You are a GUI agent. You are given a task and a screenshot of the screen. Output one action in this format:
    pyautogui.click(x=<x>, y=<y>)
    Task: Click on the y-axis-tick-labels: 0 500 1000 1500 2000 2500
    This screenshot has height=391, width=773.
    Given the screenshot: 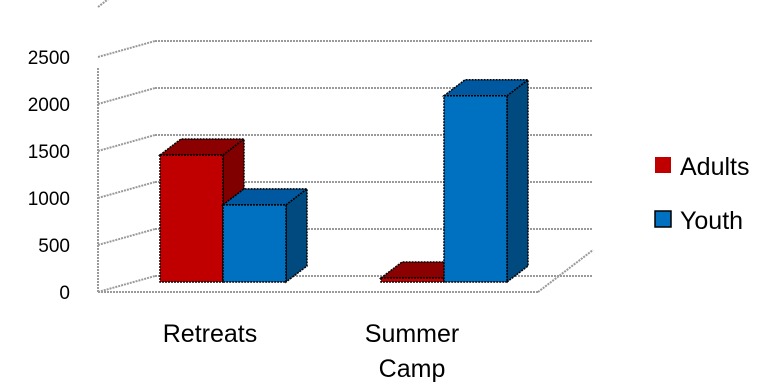 What is the action you would take?
    pyautogui.click(x=49, y=176)
    